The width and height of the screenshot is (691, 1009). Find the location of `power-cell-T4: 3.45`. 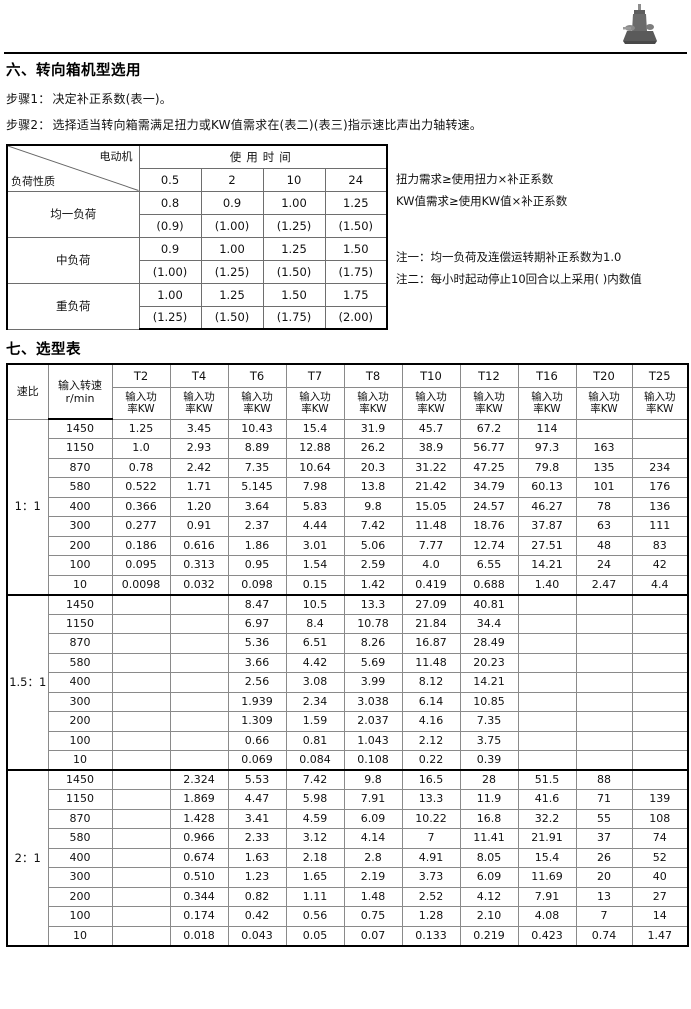

power-cell-T4: 3.45 is located at coordinates (199, 428).